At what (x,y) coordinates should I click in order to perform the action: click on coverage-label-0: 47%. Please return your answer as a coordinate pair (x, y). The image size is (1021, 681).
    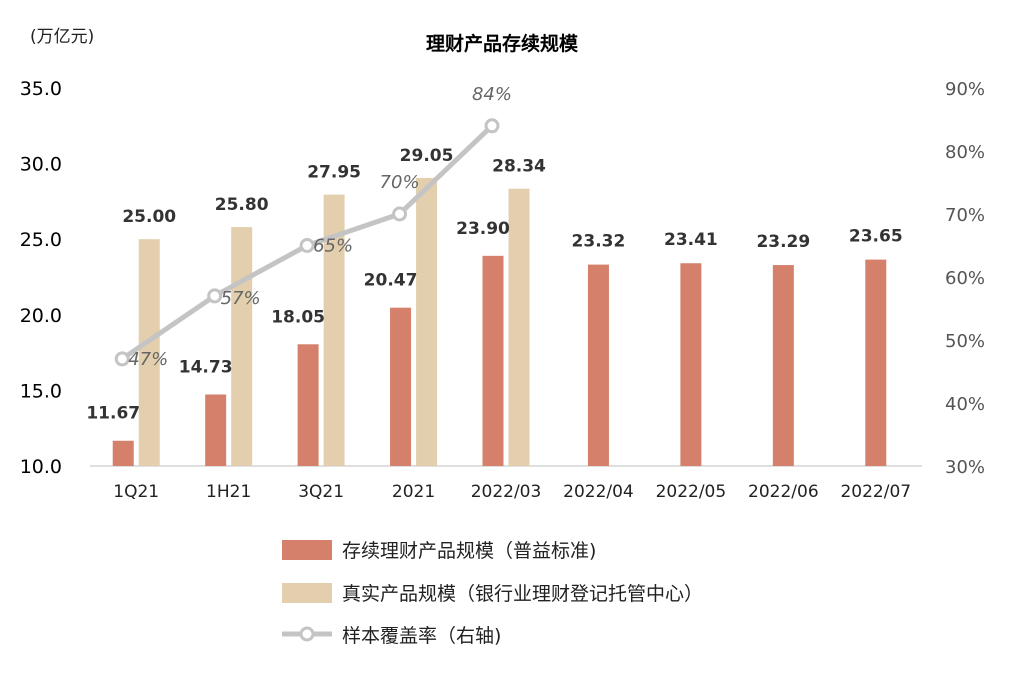
    Looking at the image, I should click on (148, 359).